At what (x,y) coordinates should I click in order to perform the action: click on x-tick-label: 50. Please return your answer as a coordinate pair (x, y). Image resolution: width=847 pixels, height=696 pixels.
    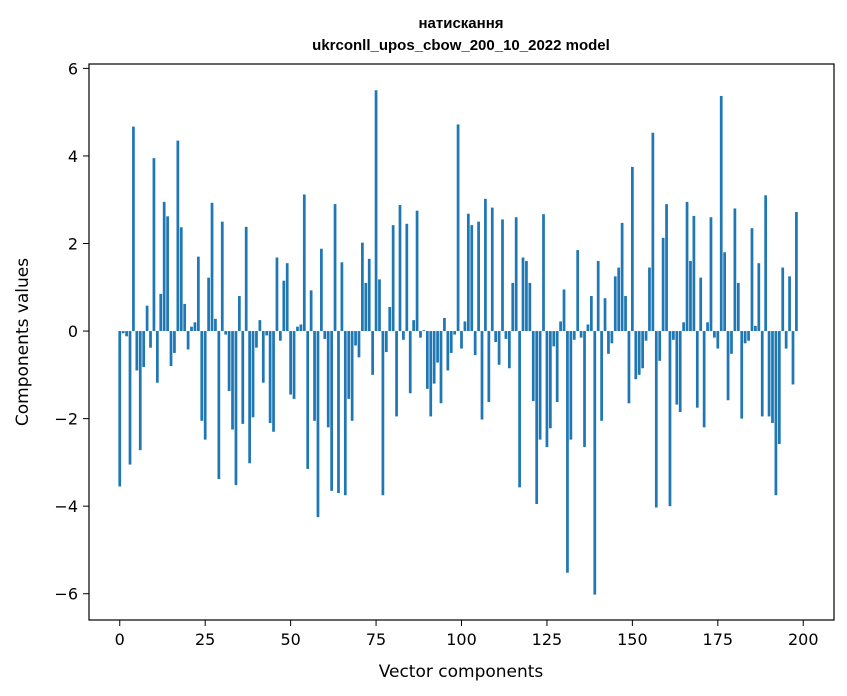
    Looking at the image, I should click on (290, 639).